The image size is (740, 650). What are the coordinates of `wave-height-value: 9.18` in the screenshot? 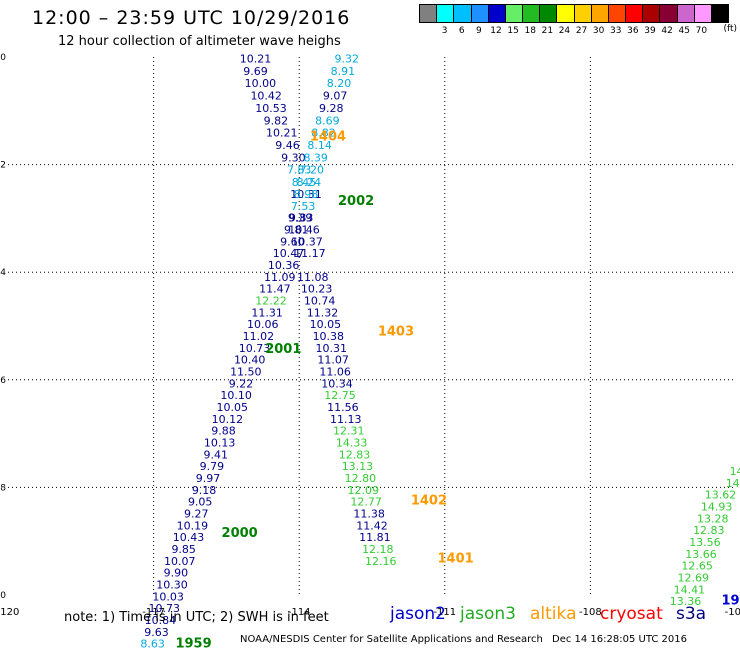 It's located at (204, 490).